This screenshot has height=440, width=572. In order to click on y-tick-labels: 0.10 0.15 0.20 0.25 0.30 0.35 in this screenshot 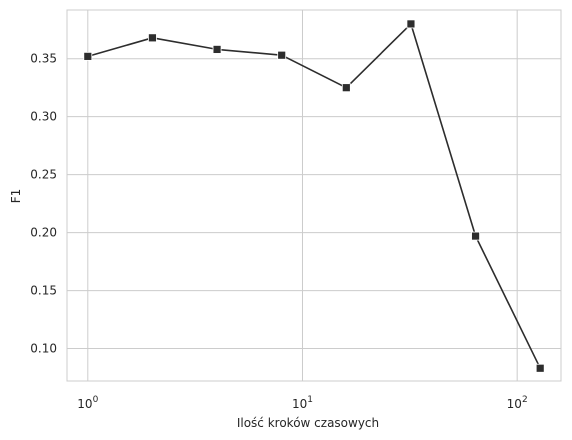, I will do `click(43, 204)`.